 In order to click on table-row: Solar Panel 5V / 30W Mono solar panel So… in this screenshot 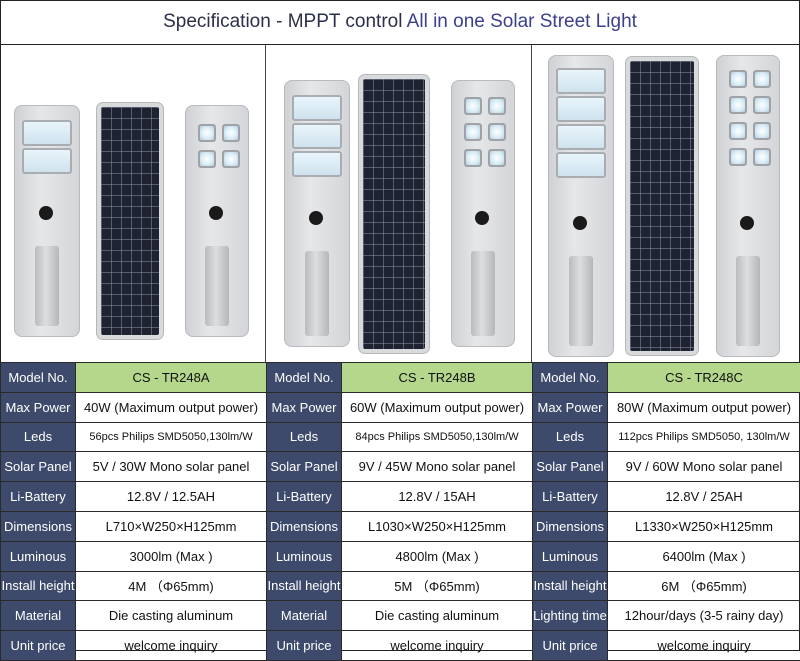, I will do `click(400, 467)`.